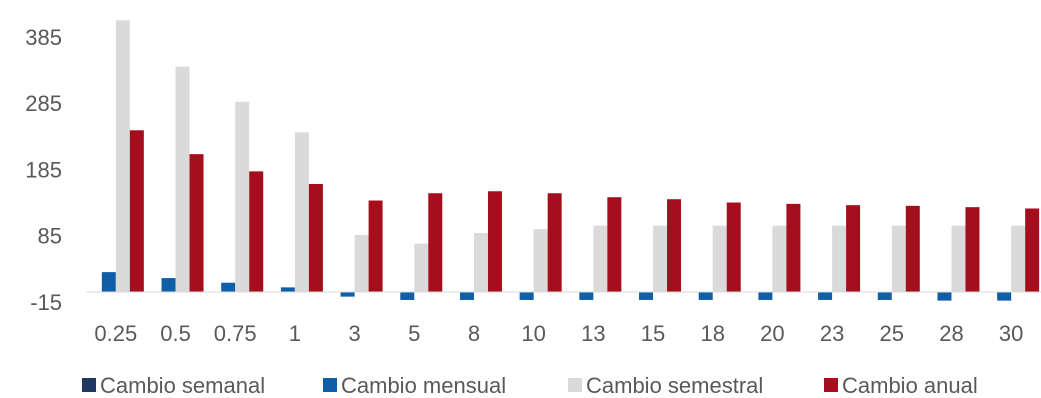  I want to click on x-tick-label: 5, so click(414, 333).